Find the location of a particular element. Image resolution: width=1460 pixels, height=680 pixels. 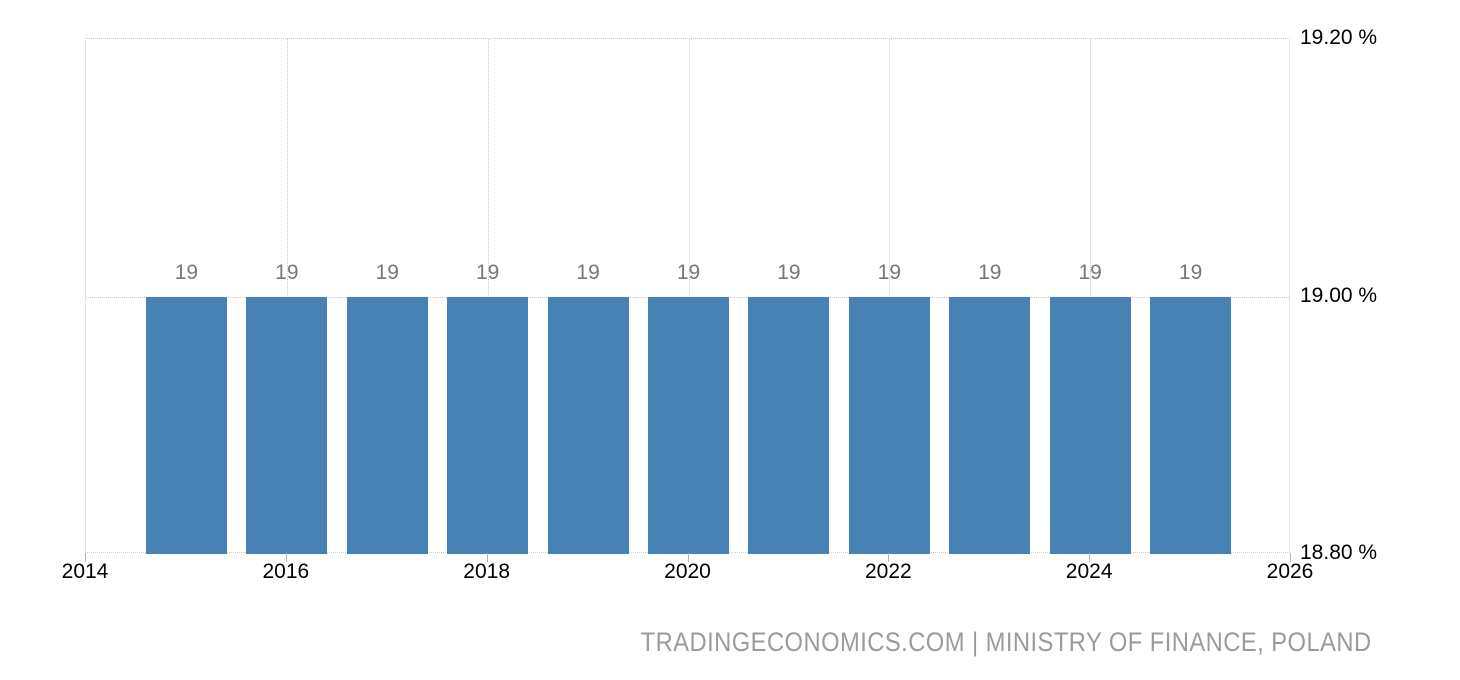

x-axis-label: 2026 is located at coordinates (1290, 571).